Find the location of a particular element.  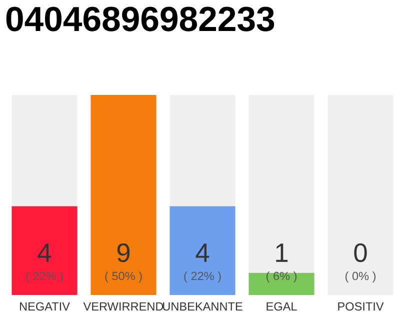

annotation: 0 is located at coordinates (360, 252).